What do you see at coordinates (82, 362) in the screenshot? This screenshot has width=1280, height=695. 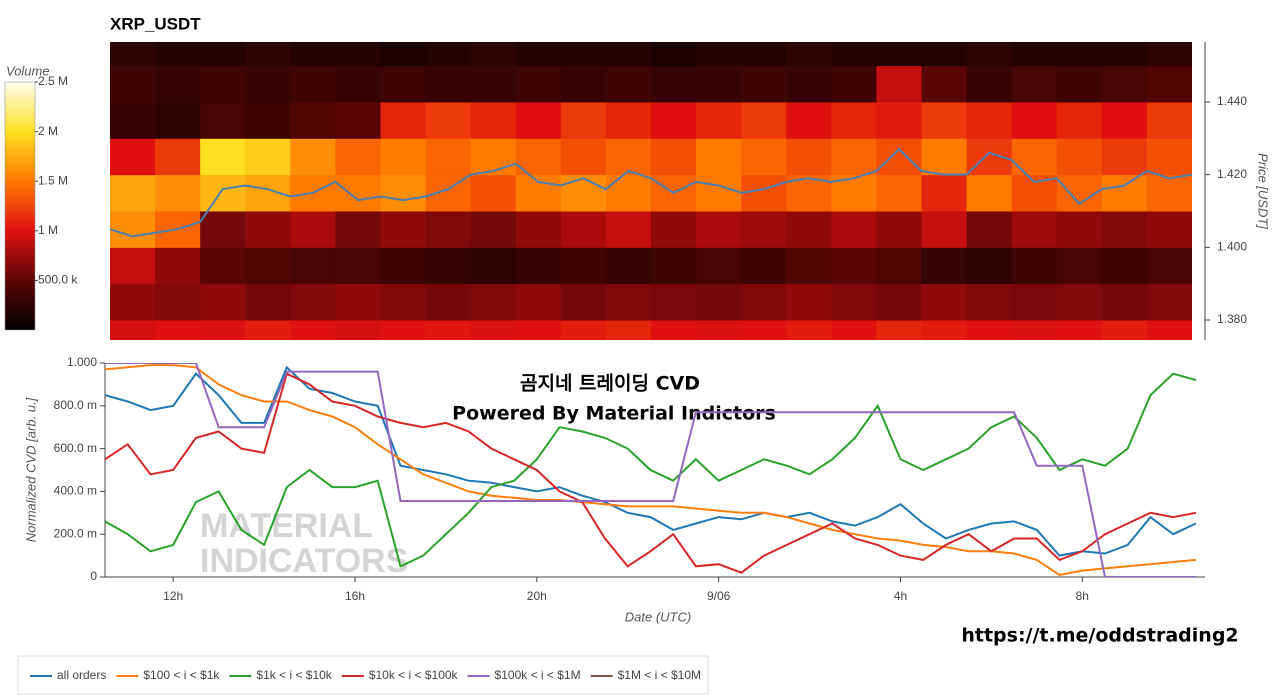 I see `y-tick-label: 1.000` at bounding box center [82, 362].